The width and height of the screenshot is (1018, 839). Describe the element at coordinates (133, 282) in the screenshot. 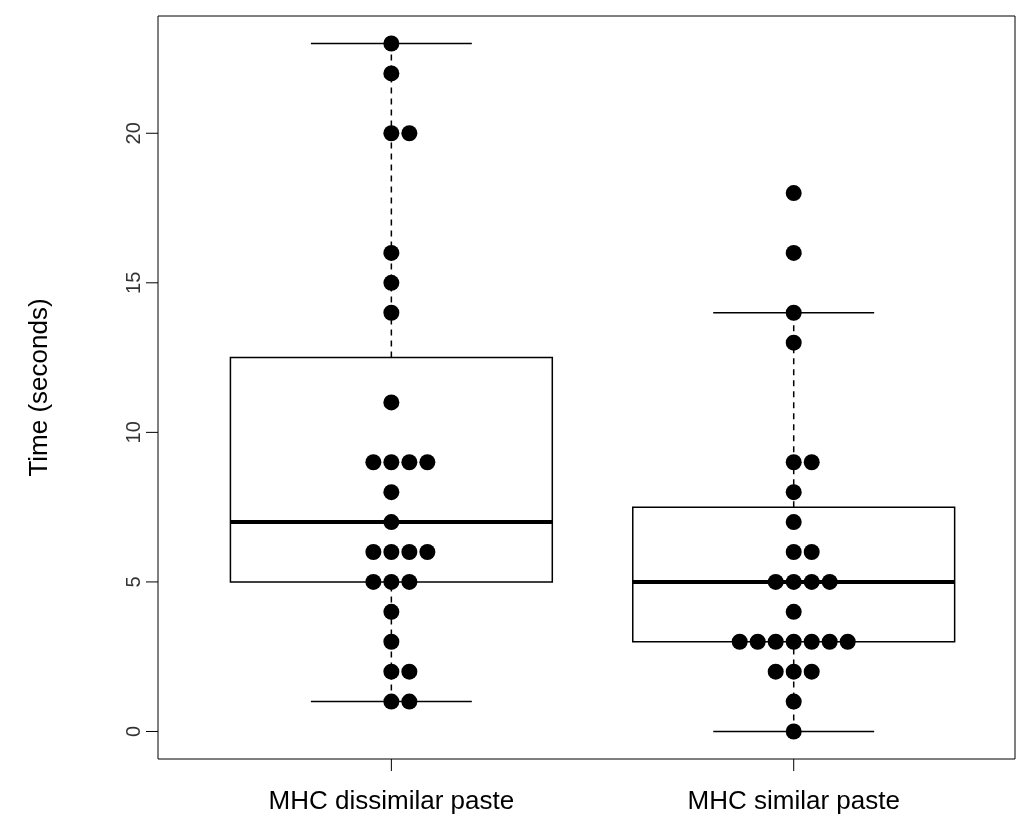

I see `y-tick-label: 15` at that location.